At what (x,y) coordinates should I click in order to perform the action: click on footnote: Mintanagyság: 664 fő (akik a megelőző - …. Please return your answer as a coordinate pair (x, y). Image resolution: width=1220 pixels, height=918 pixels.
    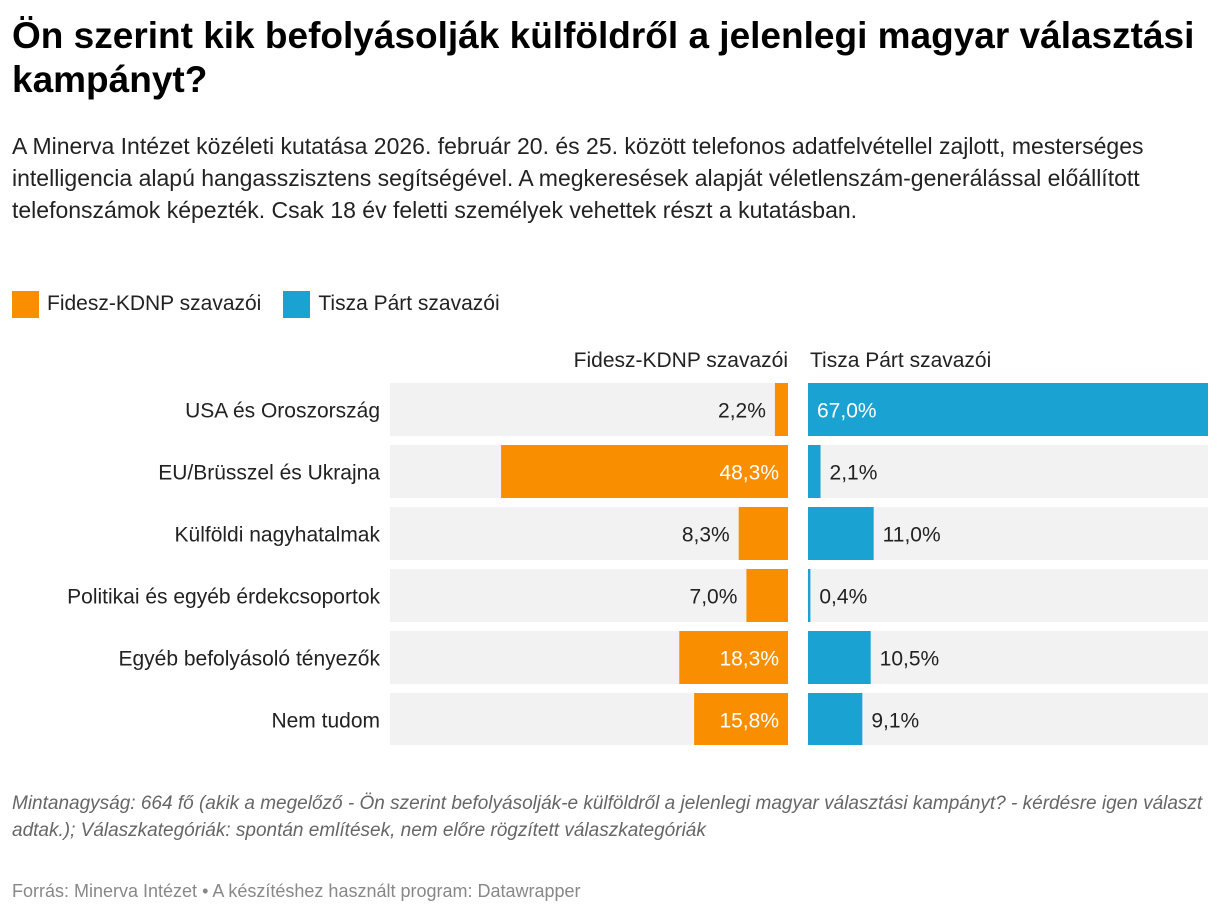
    Looking at the image, I should click on (607, 817).